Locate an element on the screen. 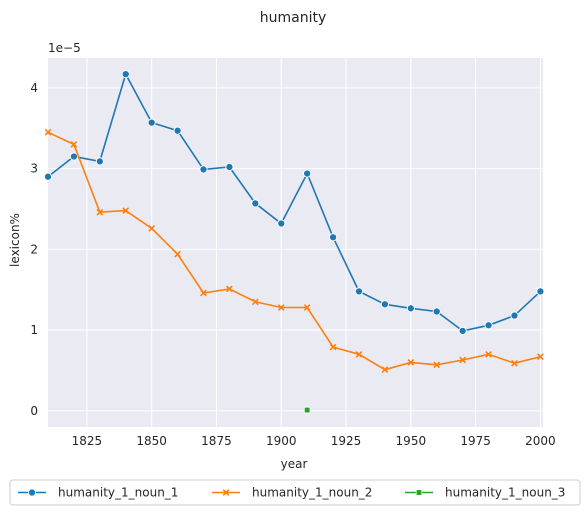 This screenshot has width=586, height=515. x-tick-label: 1950 is located at coordinates (411, 441).